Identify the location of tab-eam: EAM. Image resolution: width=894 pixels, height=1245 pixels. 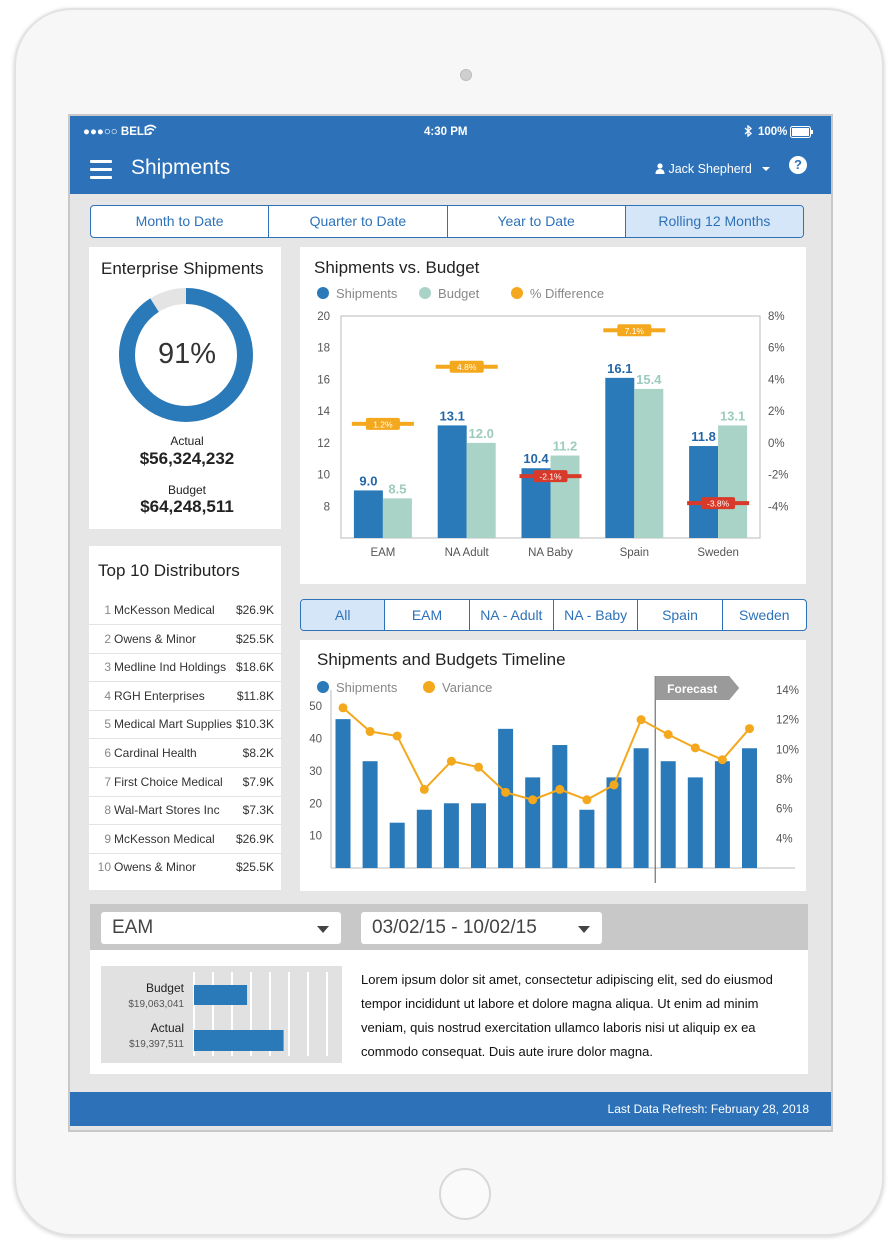
(426, 615).